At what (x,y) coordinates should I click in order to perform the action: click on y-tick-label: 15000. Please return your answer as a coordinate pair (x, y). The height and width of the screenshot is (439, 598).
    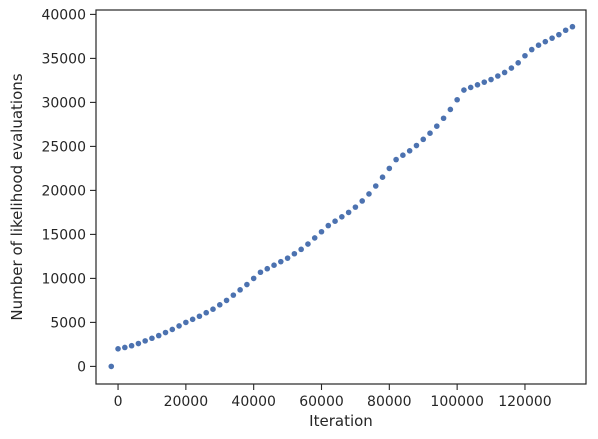
    Looking at the image, I should click on (63, 235).